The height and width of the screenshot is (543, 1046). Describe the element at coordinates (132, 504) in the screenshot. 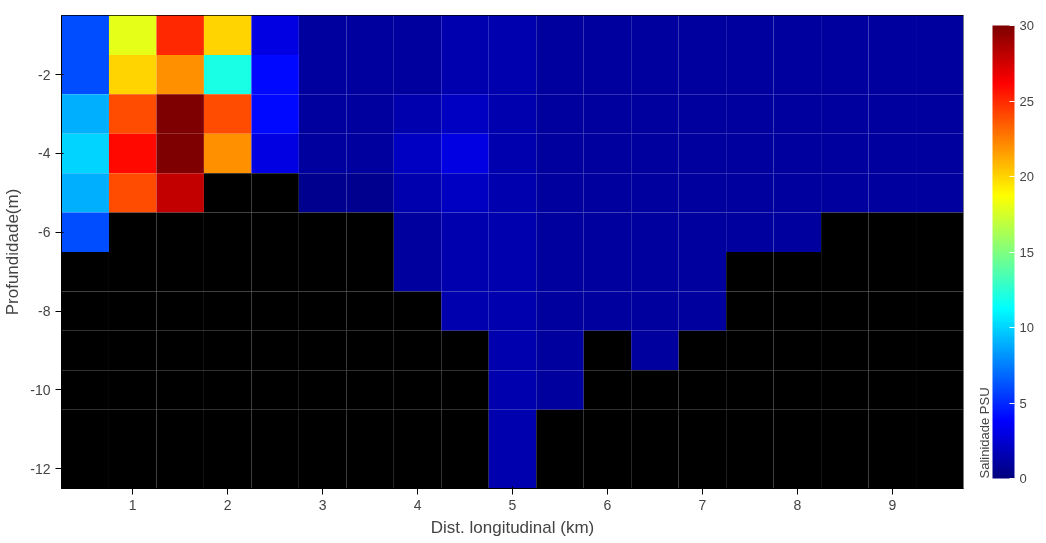

I see `x-tick-label: 1` at that location.